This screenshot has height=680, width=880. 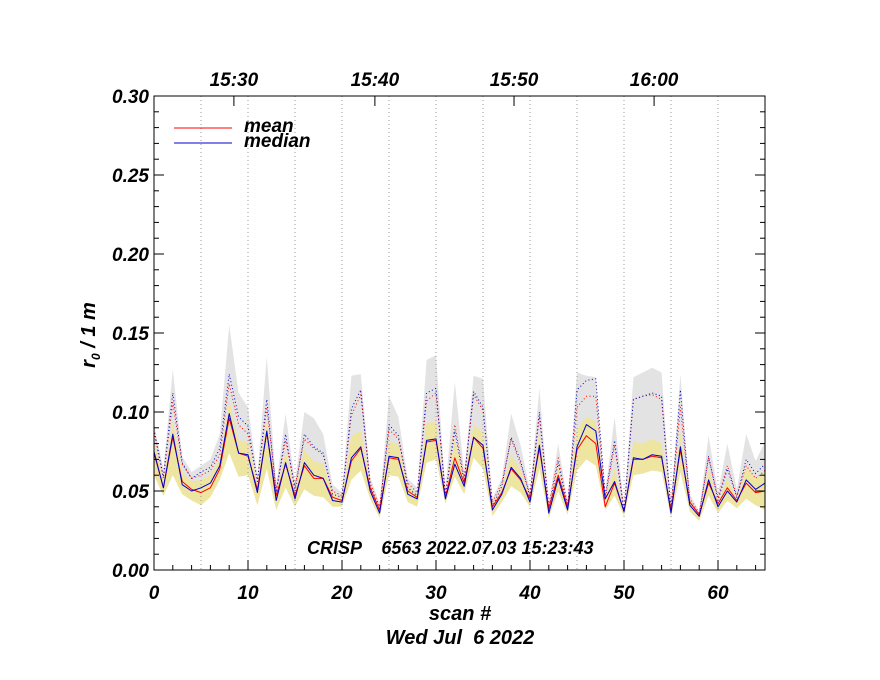 I want to click on x-axis-title: scan #, so click(x=460, y=614).